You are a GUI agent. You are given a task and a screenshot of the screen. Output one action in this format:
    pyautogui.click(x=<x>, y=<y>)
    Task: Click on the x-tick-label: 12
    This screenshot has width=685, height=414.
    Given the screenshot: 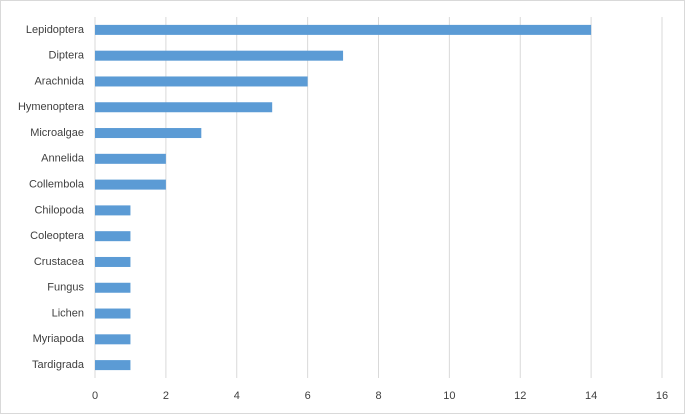 What is the action you would take?
    pyautogui.click(x=520, y=396)
    